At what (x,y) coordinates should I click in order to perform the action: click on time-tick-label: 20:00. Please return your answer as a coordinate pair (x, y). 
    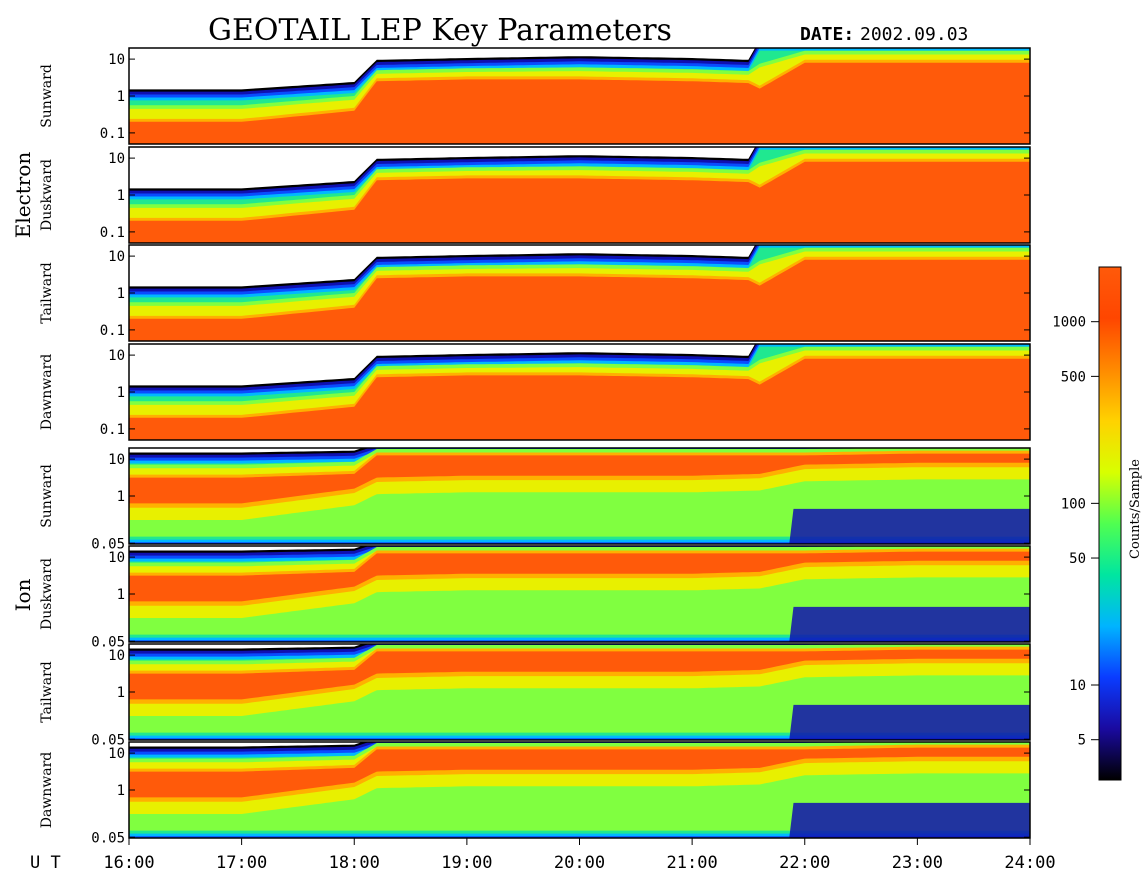
    Looking at the image, I should click on (579, 863).